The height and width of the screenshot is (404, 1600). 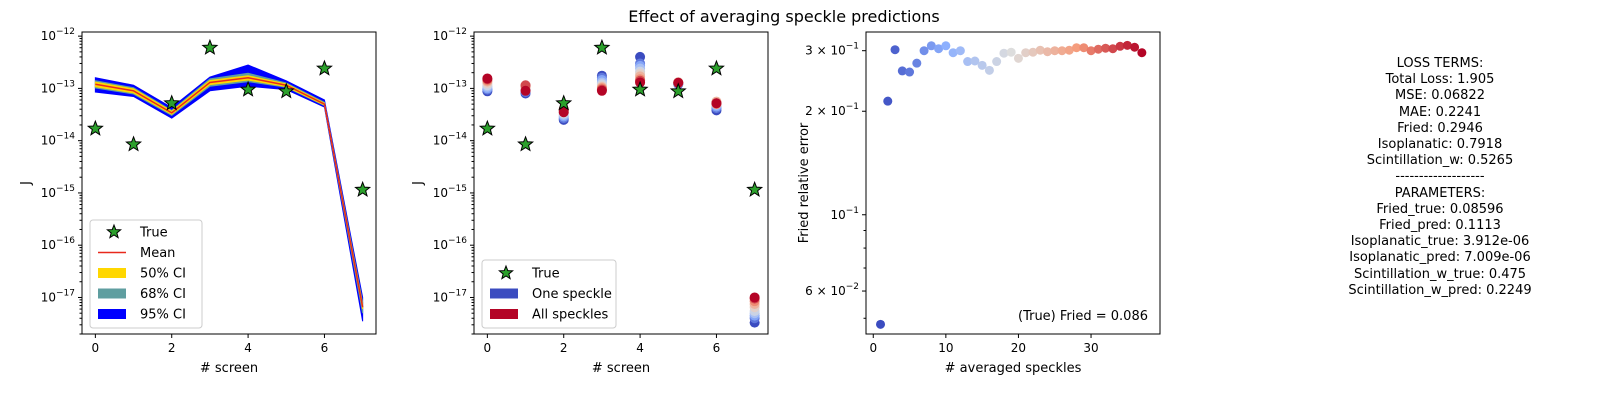 What do you see at coordinates (1090, 348) in the screenshot?
I see `ax3-xtick-label: 30` at bounding box center [1090, 348].